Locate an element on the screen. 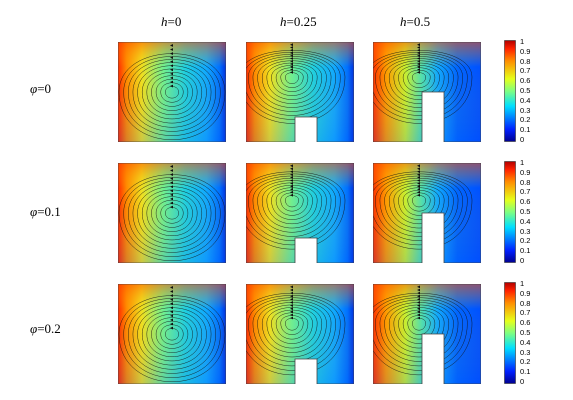 This screenshot has width=573, height=400. row-header-phi0: φ=0 is located at coordinates (41, 88).